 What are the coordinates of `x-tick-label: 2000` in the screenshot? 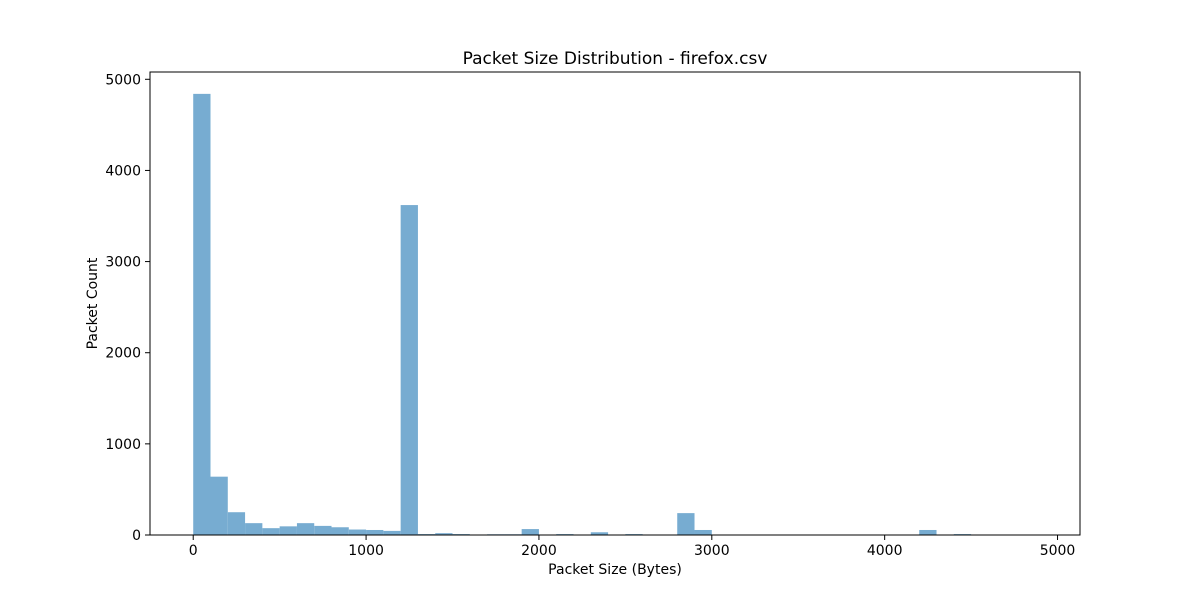 It's located at (539, 551).